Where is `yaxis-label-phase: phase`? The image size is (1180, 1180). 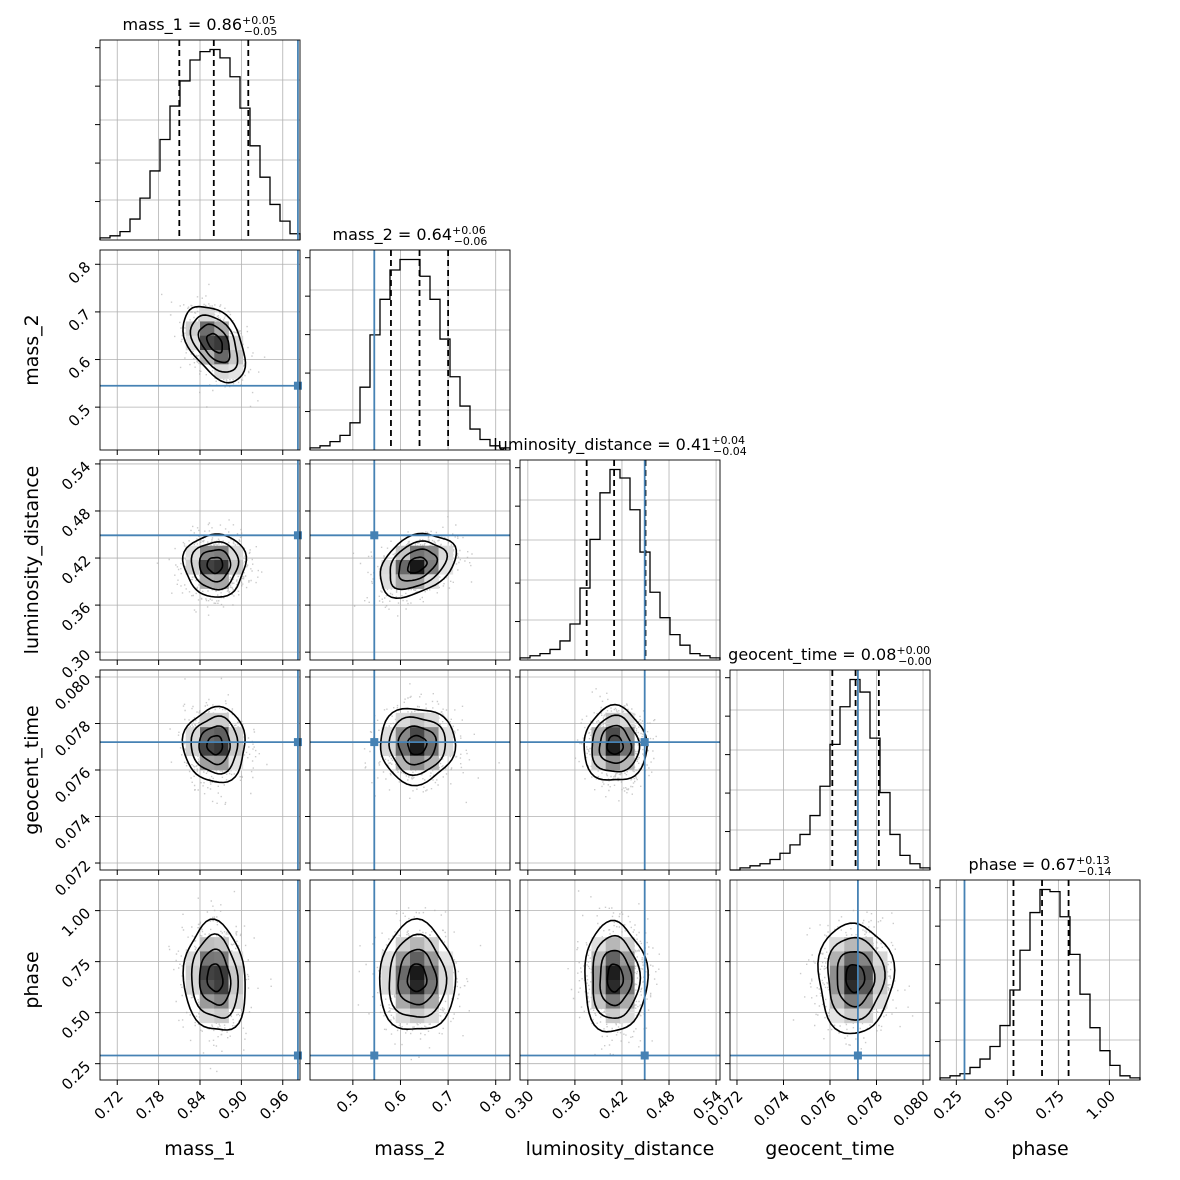
yaxis-label-phase: phase is located at coordinates (32, 979).